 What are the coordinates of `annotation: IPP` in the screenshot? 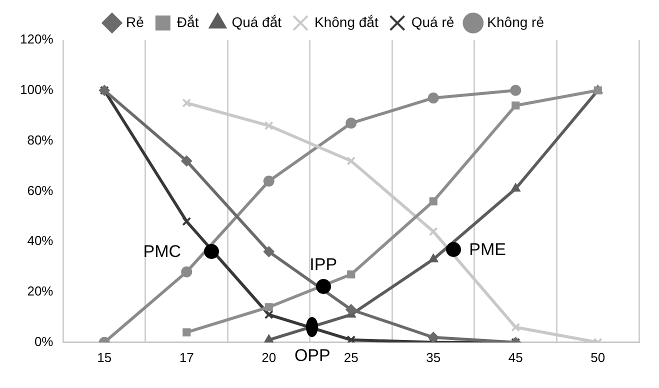 It's located at (324, 264).